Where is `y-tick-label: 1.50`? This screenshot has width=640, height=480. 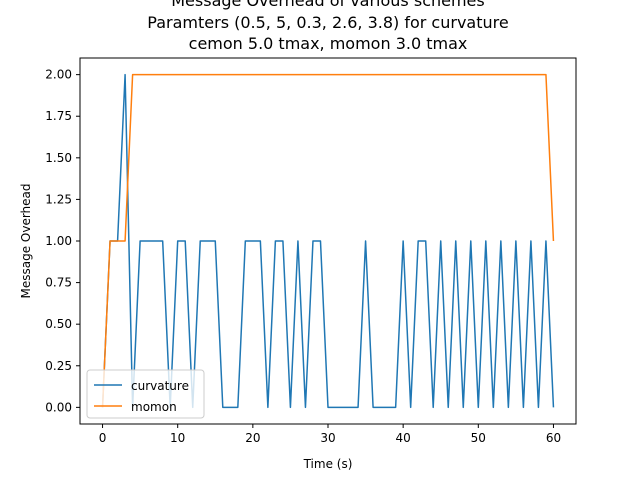 y-tick-label: 1.50 is located at coordinates (58, 158).